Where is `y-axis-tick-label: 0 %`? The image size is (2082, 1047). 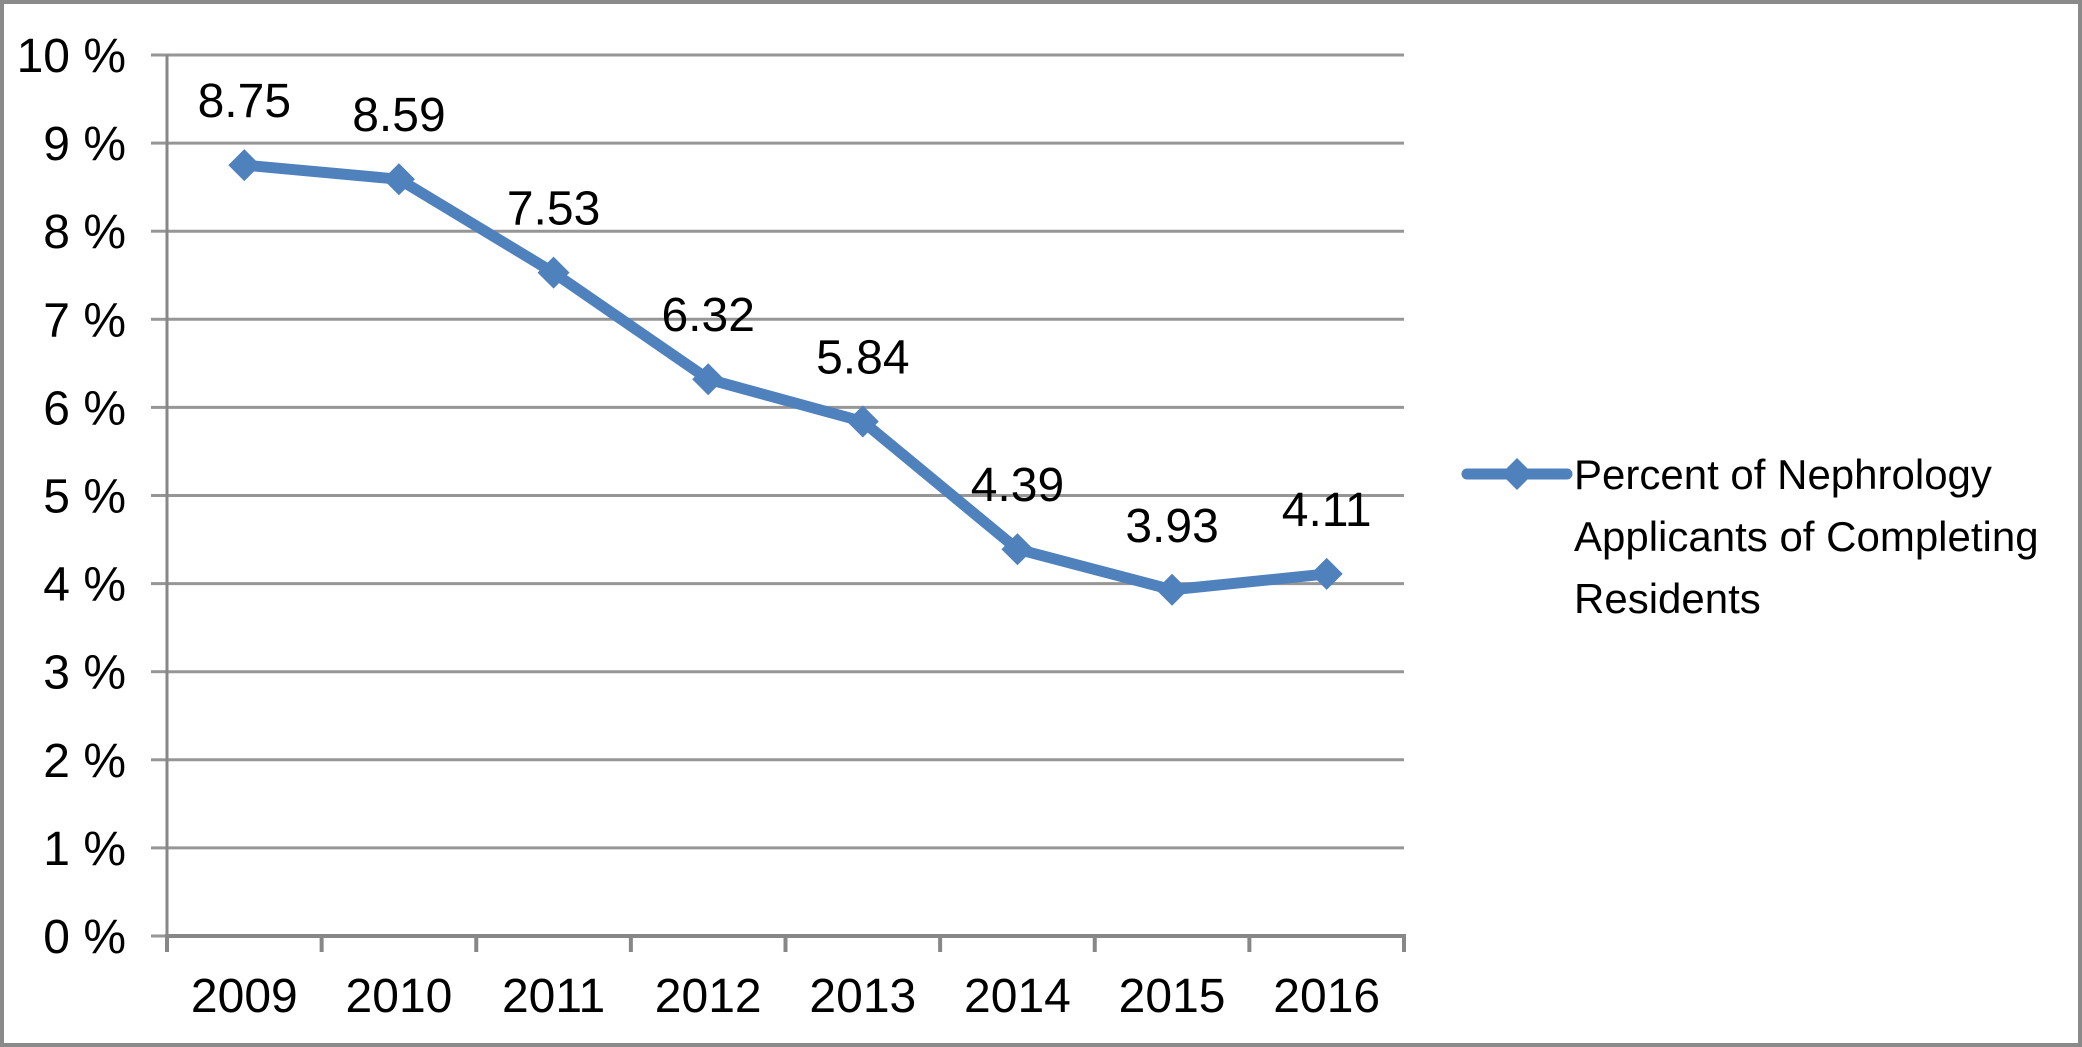 y-axis-tick-label: 0 % is located at coordinates (84, 937).